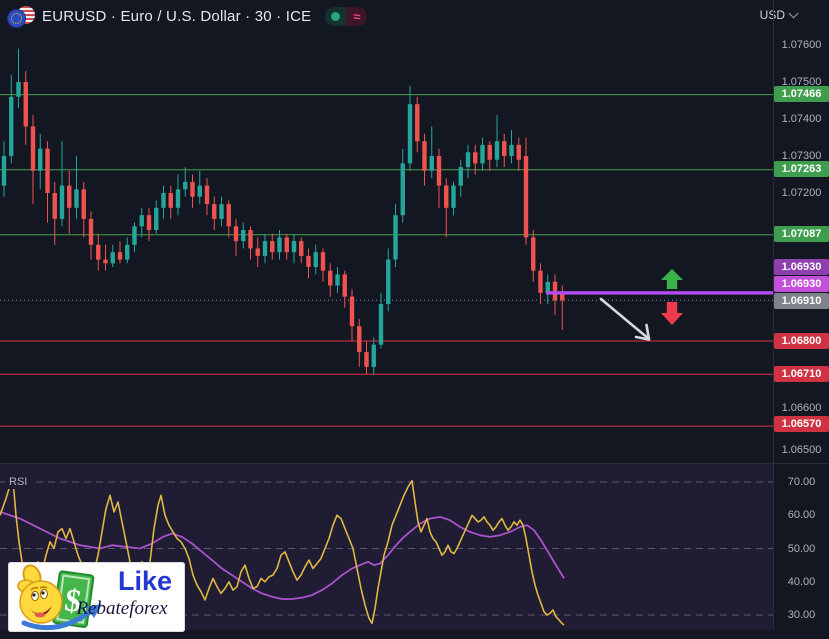  Describe the element at coordinates (801, 119) in the screenshot. I see `price-axis-label: 1.07400` at that location.